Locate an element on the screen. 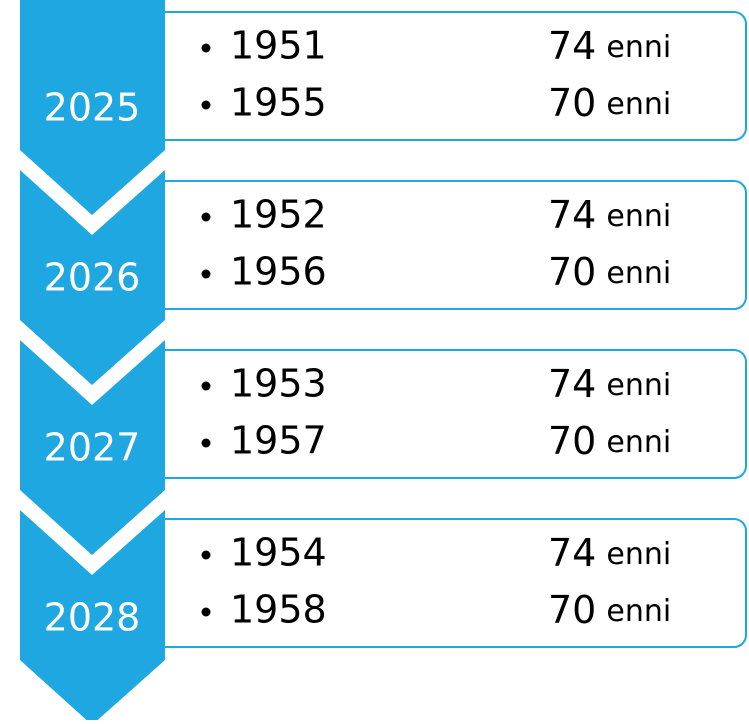 The image size is (749, 724). step-label: 2028 is located at coordinates (92, 618).